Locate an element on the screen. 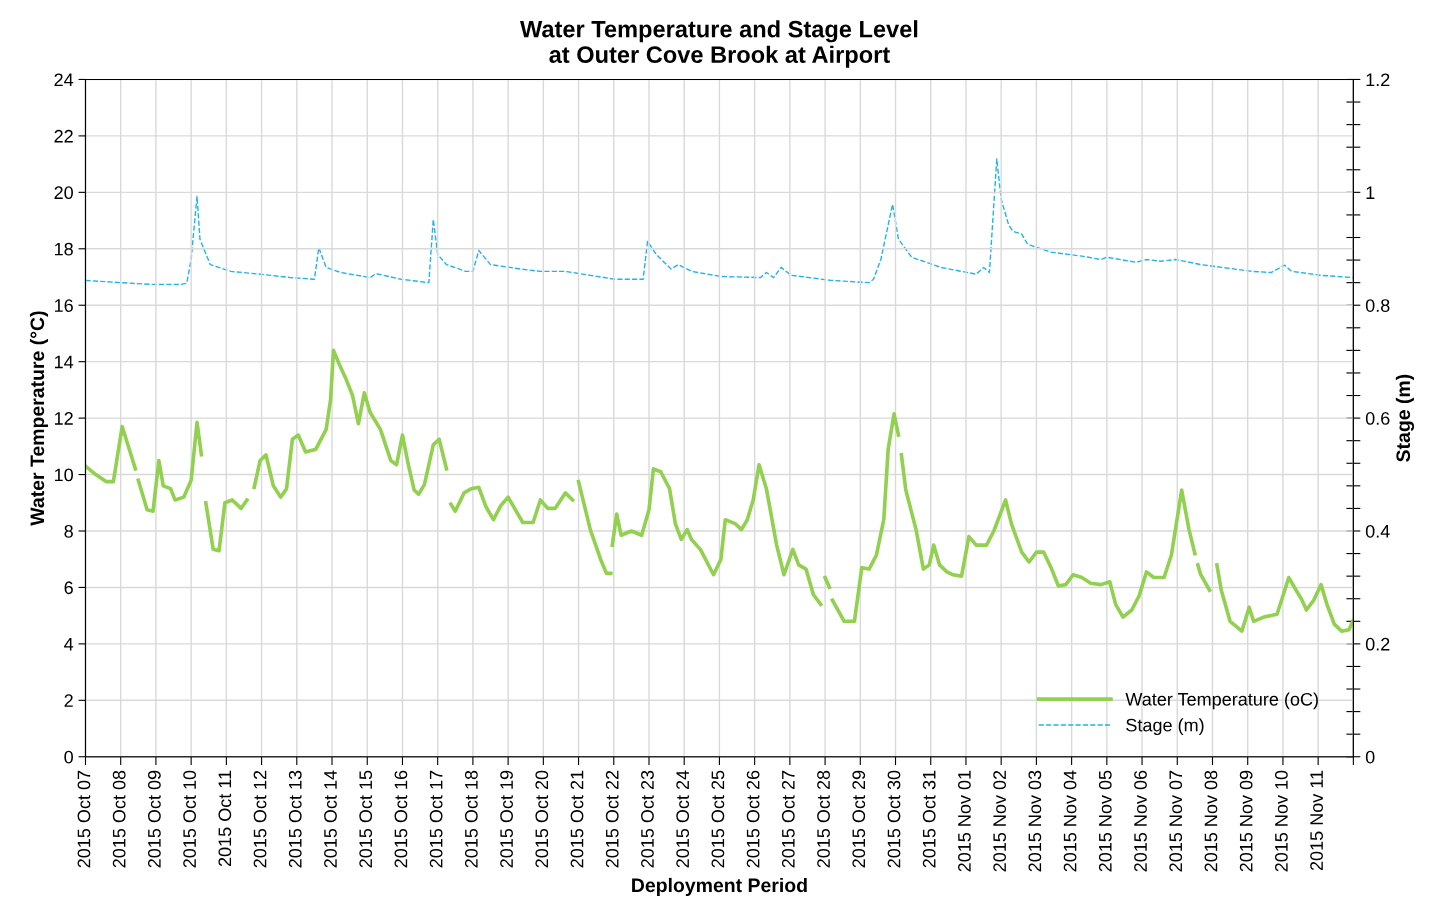 This screenshot has height=924, width=1449. x-tick-label: 2015 Nov 04 is located at coordinates (1070, 821).